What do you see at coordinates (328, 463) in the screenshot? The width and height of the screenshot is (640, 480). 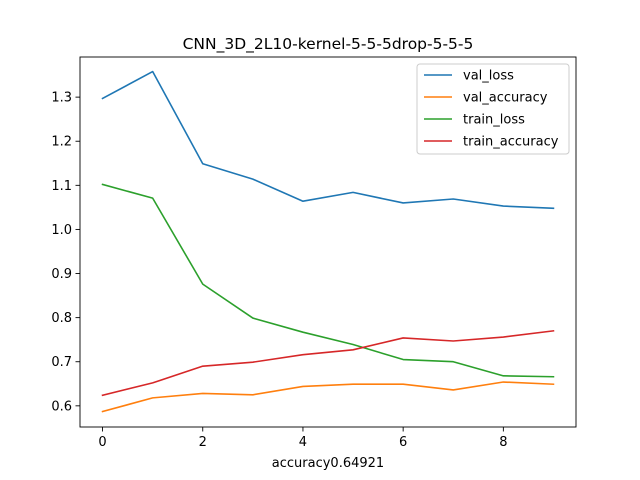 I see `x-axis-label: accuracy0.64921` at bounding box center [328, 463].